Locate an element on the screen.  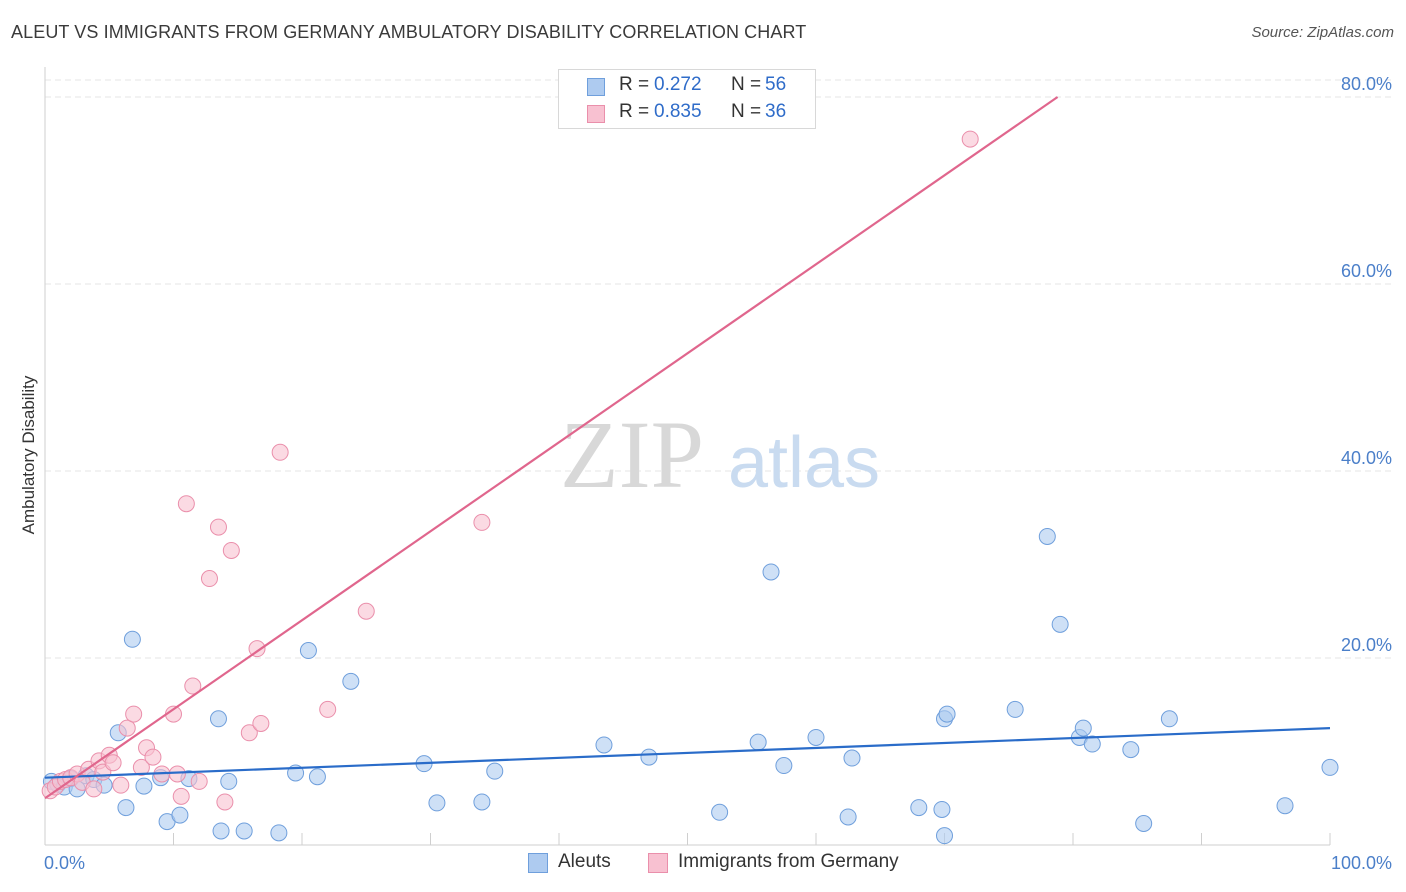
y-tick-label: 40.0% is located at coordinates (1366, 458).